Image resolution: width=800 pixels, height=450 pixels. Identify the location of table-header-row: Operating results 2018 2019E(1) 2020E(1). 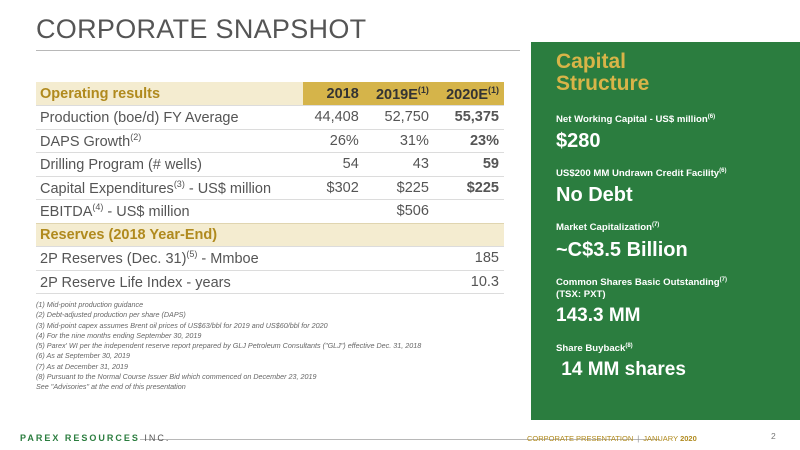
(270, 94).